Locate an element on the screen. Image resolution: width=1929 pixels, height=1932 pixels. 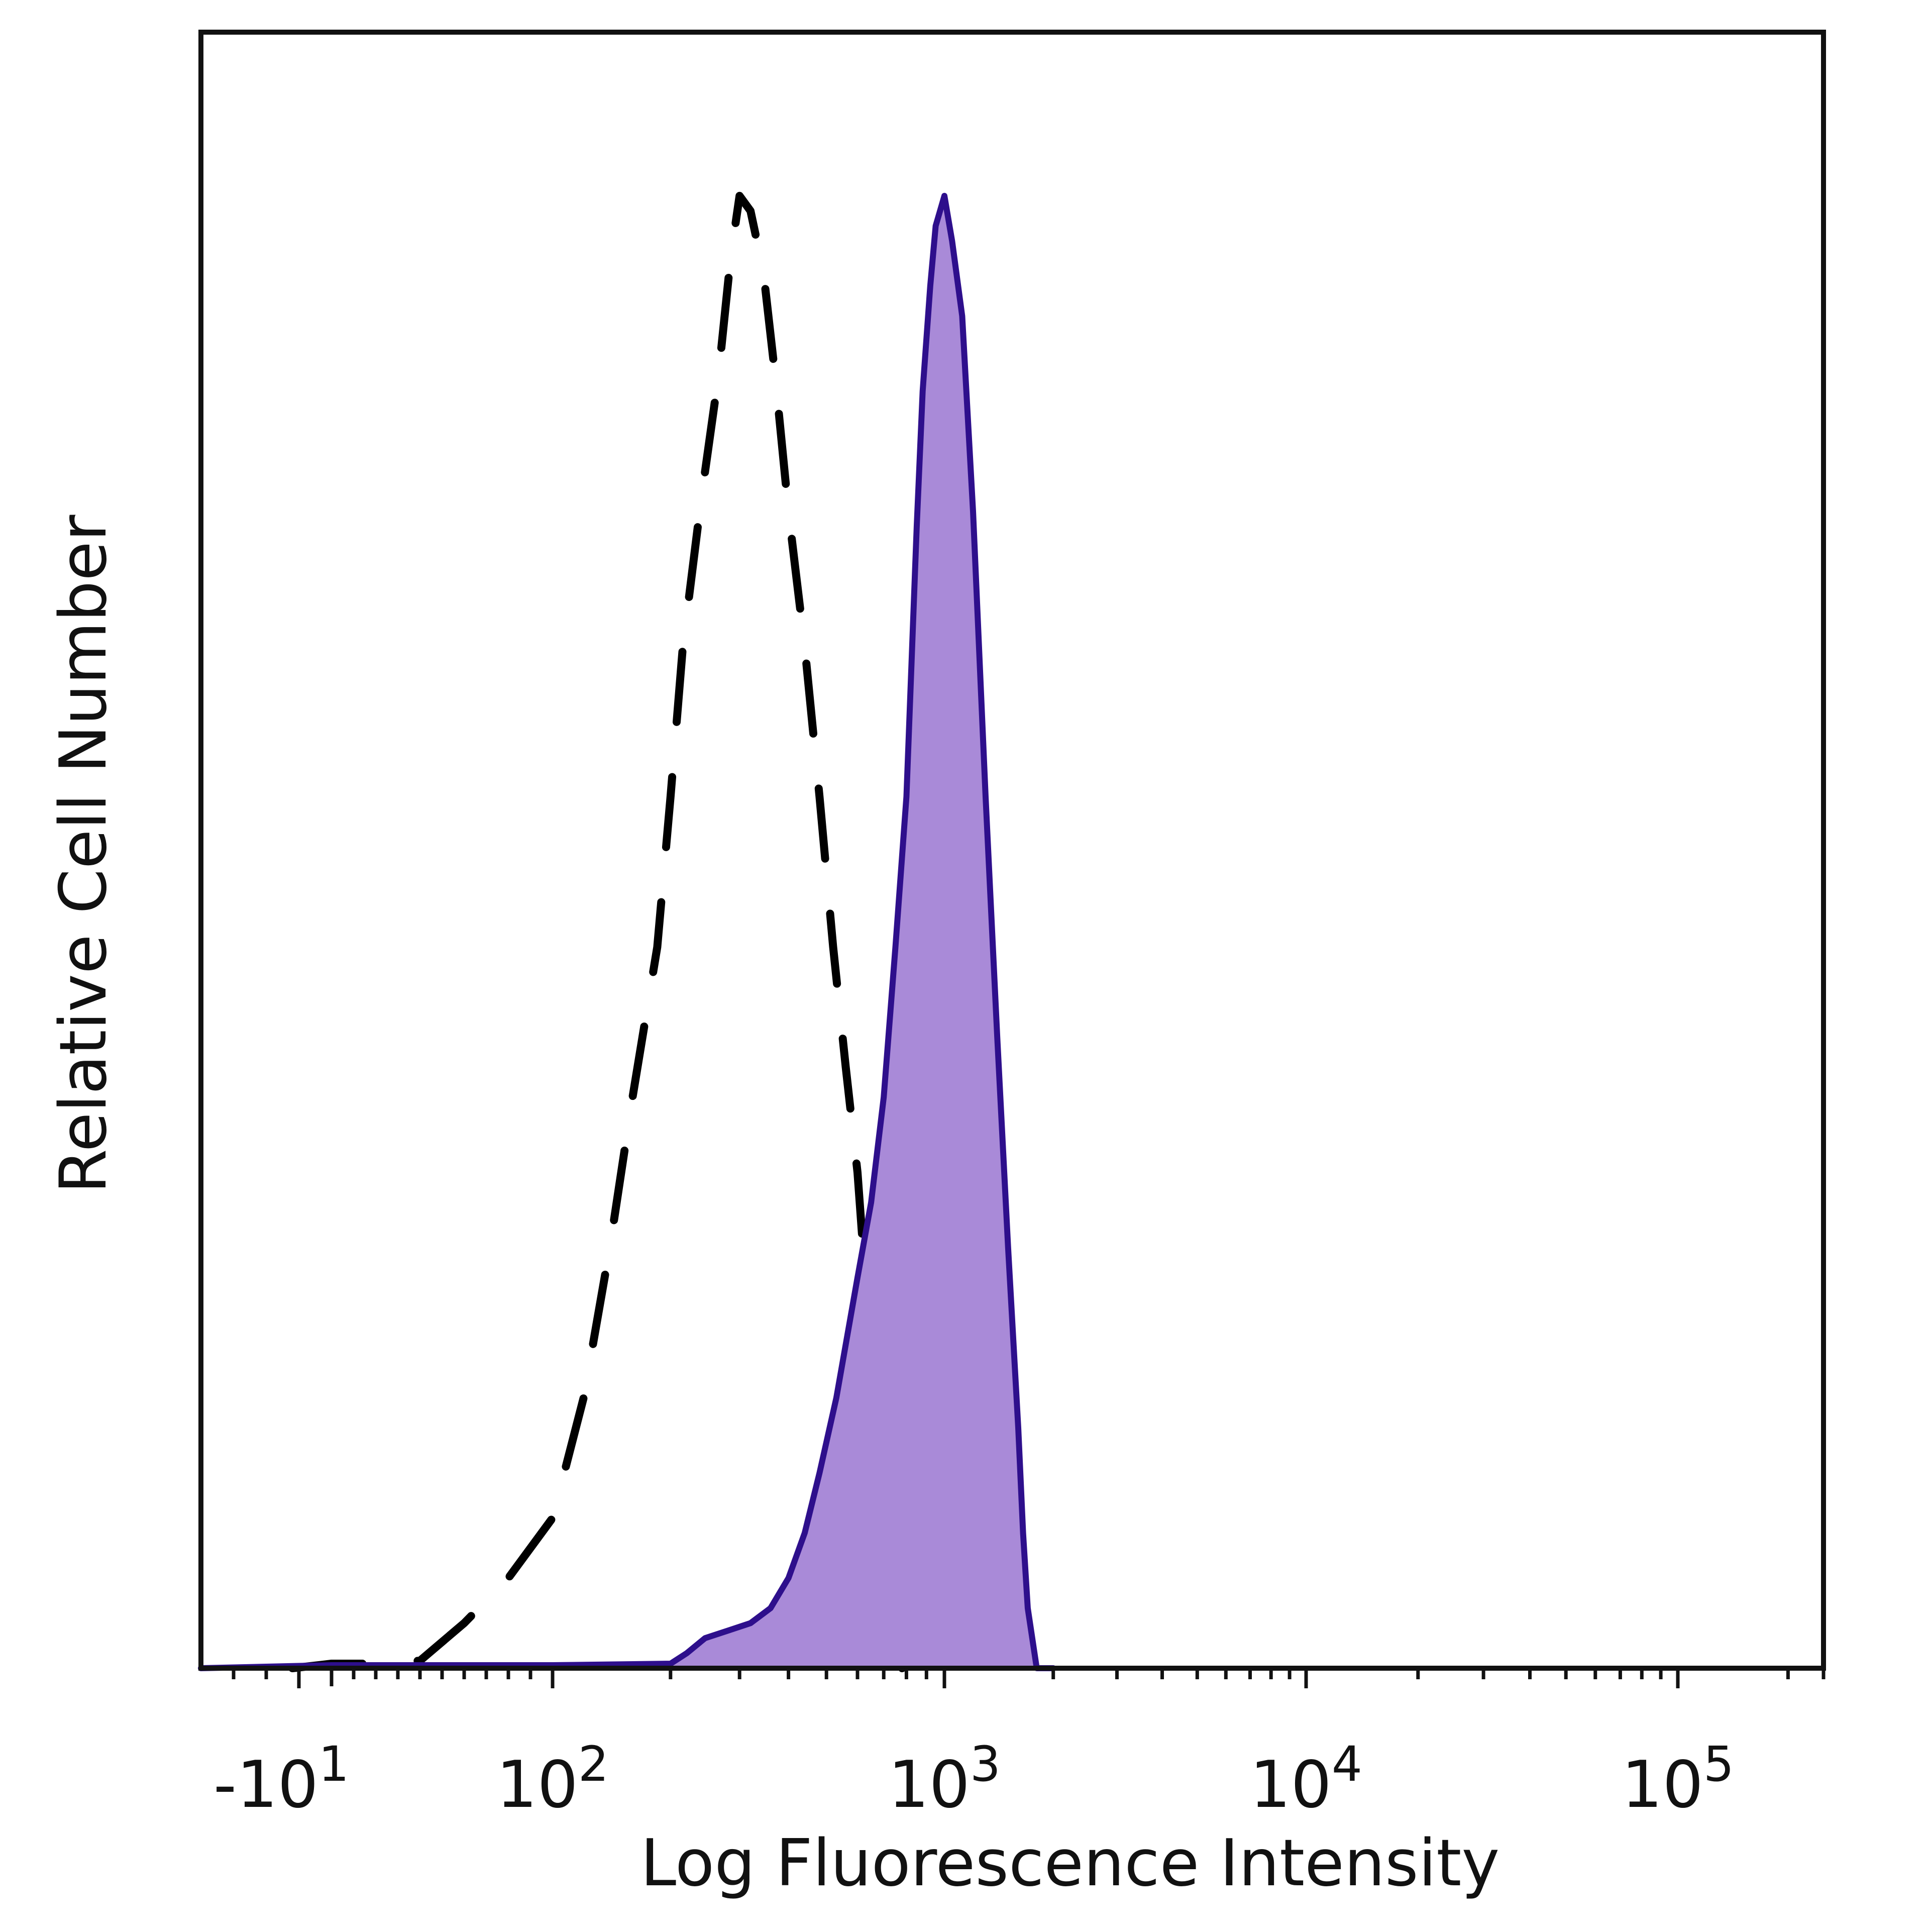
x-tick-label: 10⁵ is located at coordinates (1678, 1779).